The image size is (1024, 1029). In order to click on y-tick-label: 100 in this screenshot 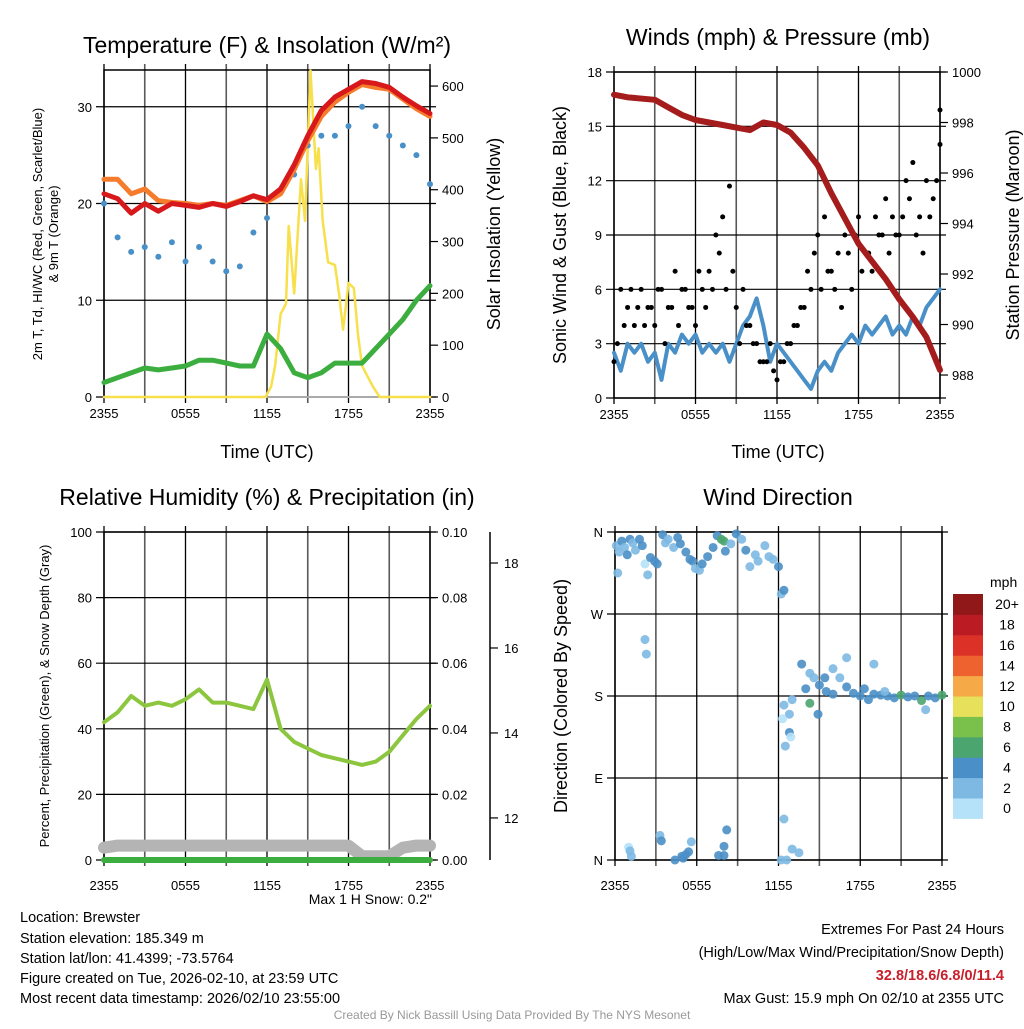, I will do `click(81, 532)`.